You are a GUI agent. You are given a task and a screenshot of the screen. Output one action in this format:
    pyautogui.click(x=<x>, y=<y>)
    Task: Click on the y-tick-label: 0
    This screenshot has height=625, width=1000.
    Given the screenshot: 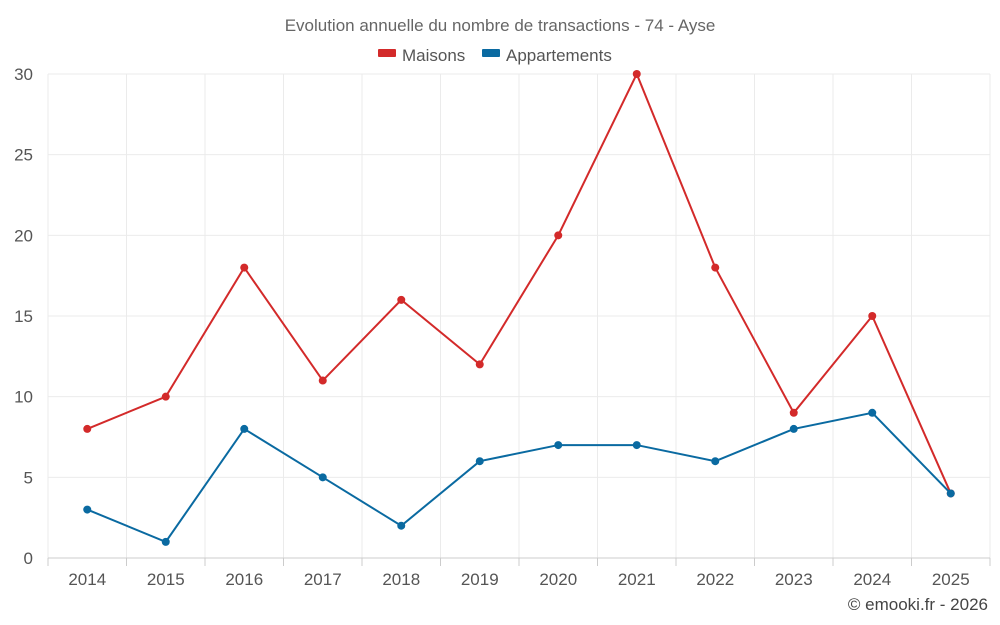 What is the action you would take?
    pyautogui.click(x=28, y=558)
    